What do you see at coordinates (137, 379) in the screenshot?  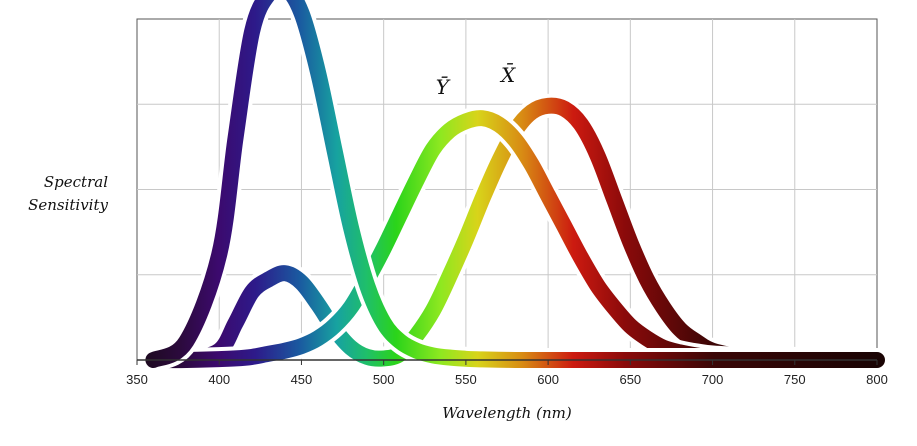 I see `x-tick-label: 350` at bounding box center [137, 379].